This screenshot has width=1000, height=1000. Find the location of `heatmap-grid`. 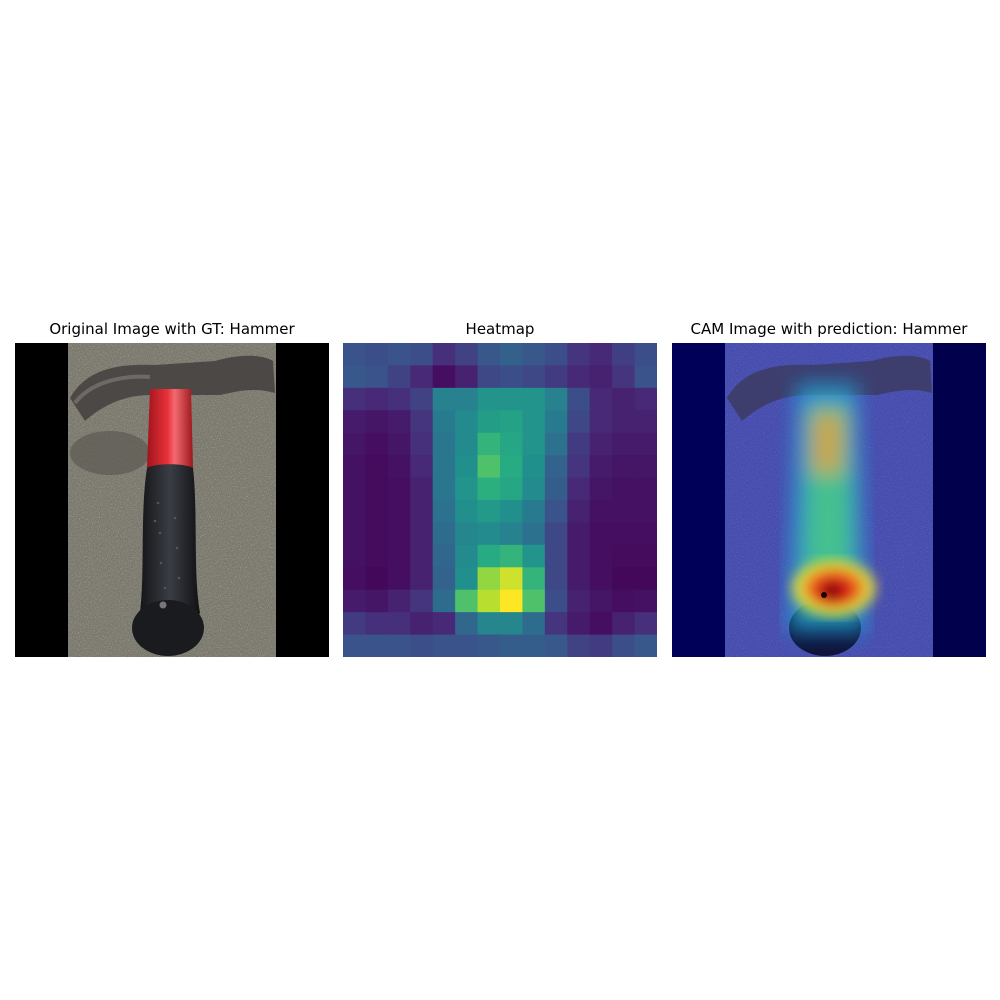

heatmap-grid is located at coordinates (500, 500).